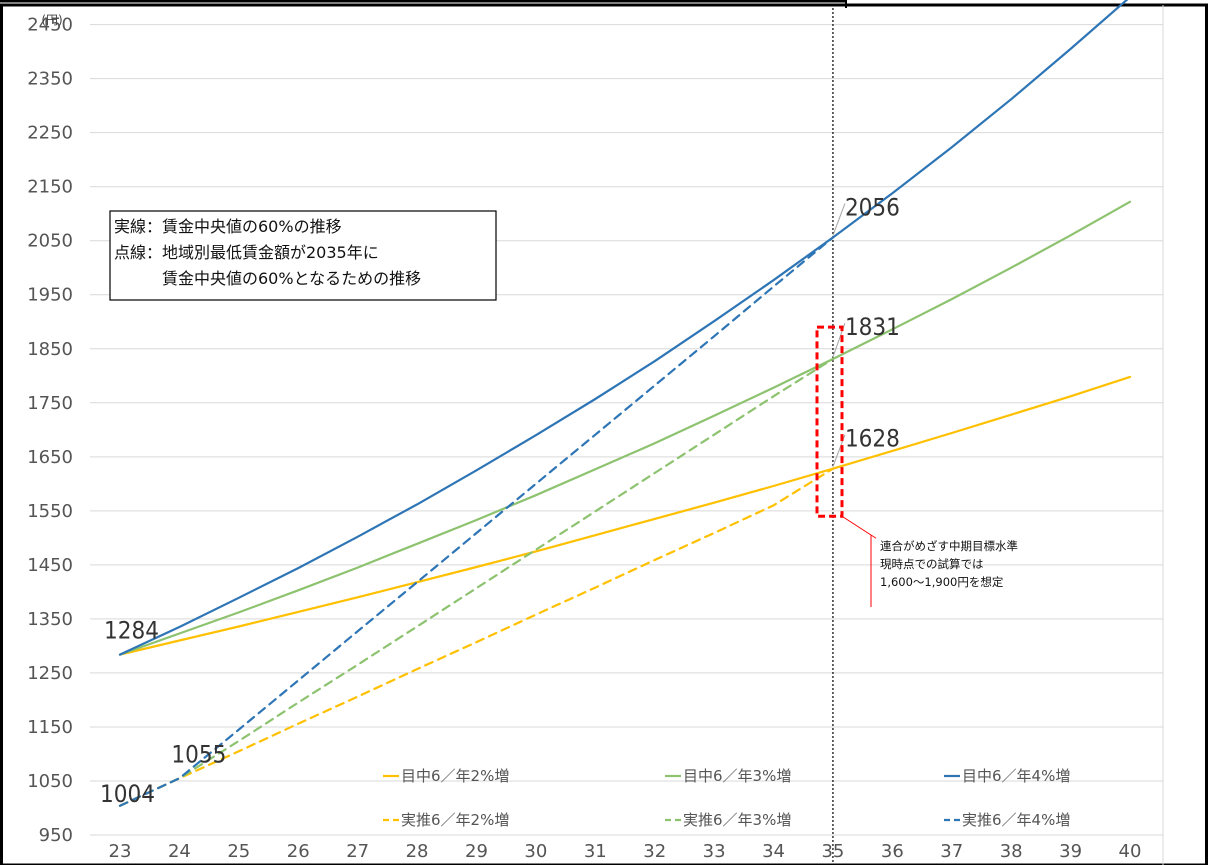 The width and height of the screenshot is (1208, 865). I want to click on legend-label: 目中6／年4%増, so click(1016, 776).